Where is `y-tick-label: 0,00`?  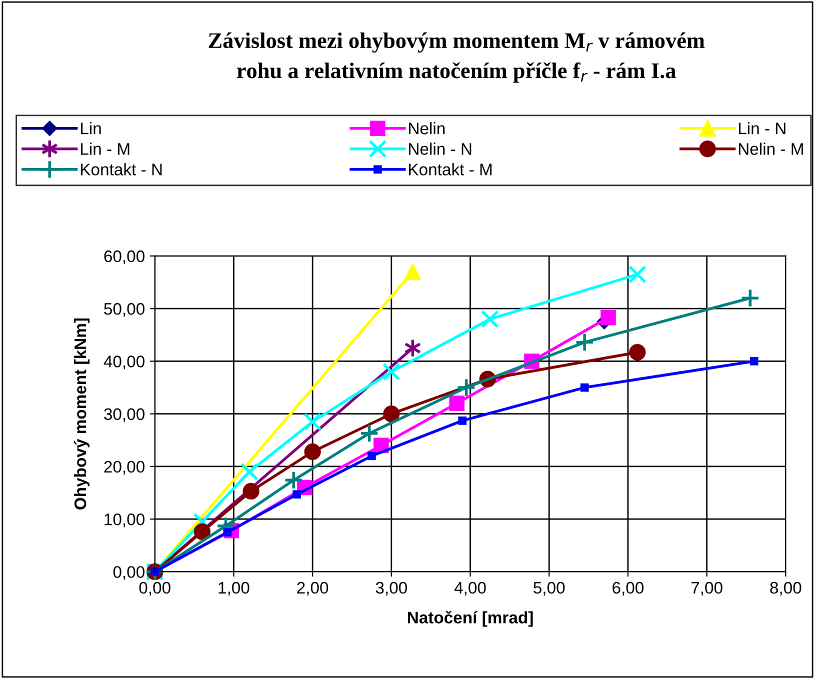 y-tick-label: 0,00 is located at coordinates (128, 573).